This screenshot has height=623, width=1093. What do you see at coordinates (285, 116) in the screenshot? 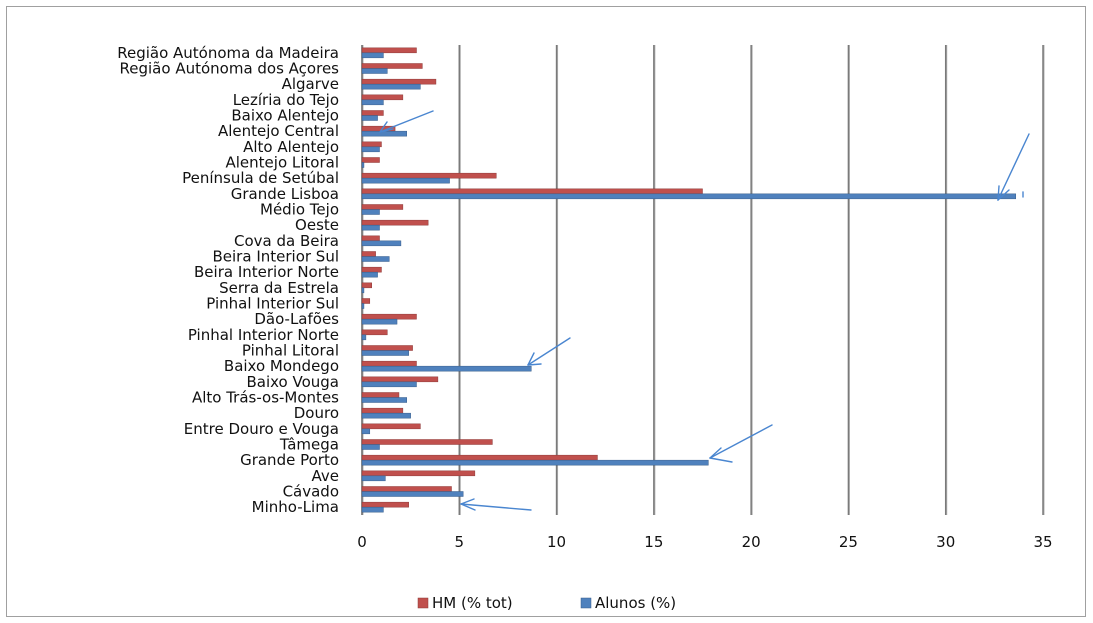
I see `category-label: Baixo Alentejo` at bounding box center [285, 116].